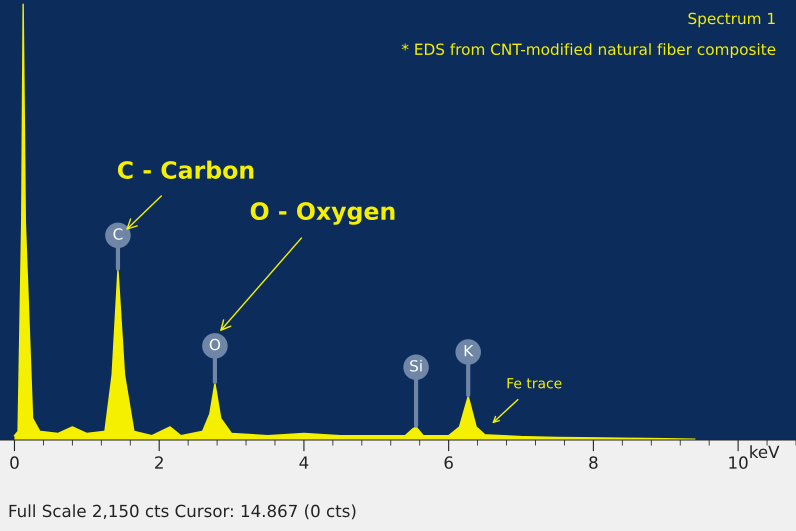 Image resolution: width=796 pixels, height=531 pixels. I want to click on annotation: Fe trace, so click(535, 383).